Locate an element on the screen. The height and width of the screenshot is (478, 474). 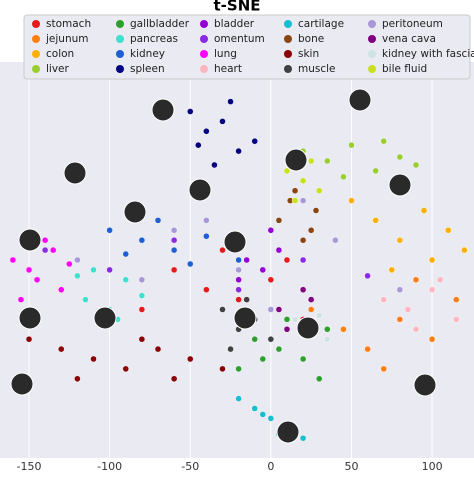
legend-label: spleen is located at coordinates (147, 69).